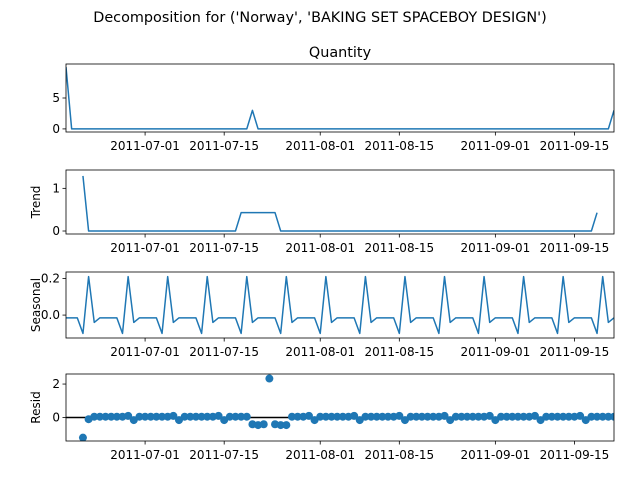 This screenshot has height=480, width=640. Describe the element at coordinates (50, 315) in the screenshot. I see `y-tick-label: 0.0` at that location.